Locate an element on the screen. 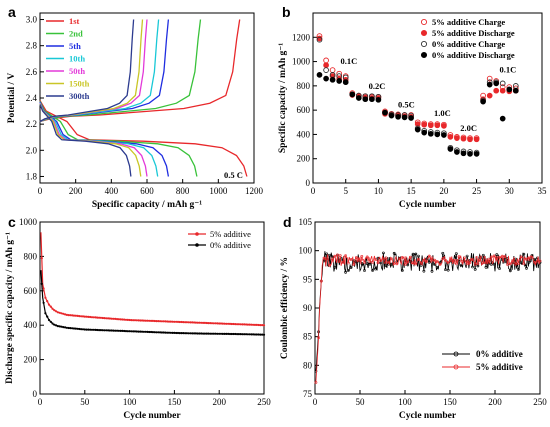  x-tick-label: 100 is located at coordinates (130, 402).